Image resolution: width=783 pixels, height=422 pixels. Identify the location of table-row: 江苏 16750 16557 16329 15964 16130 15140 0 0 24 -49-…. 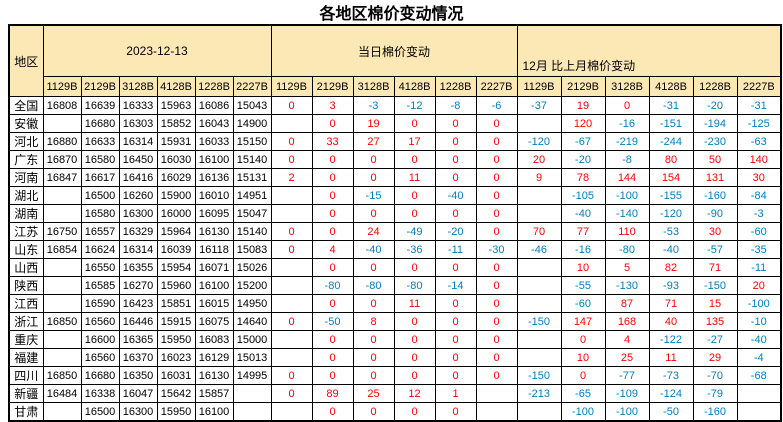
(395, 231).